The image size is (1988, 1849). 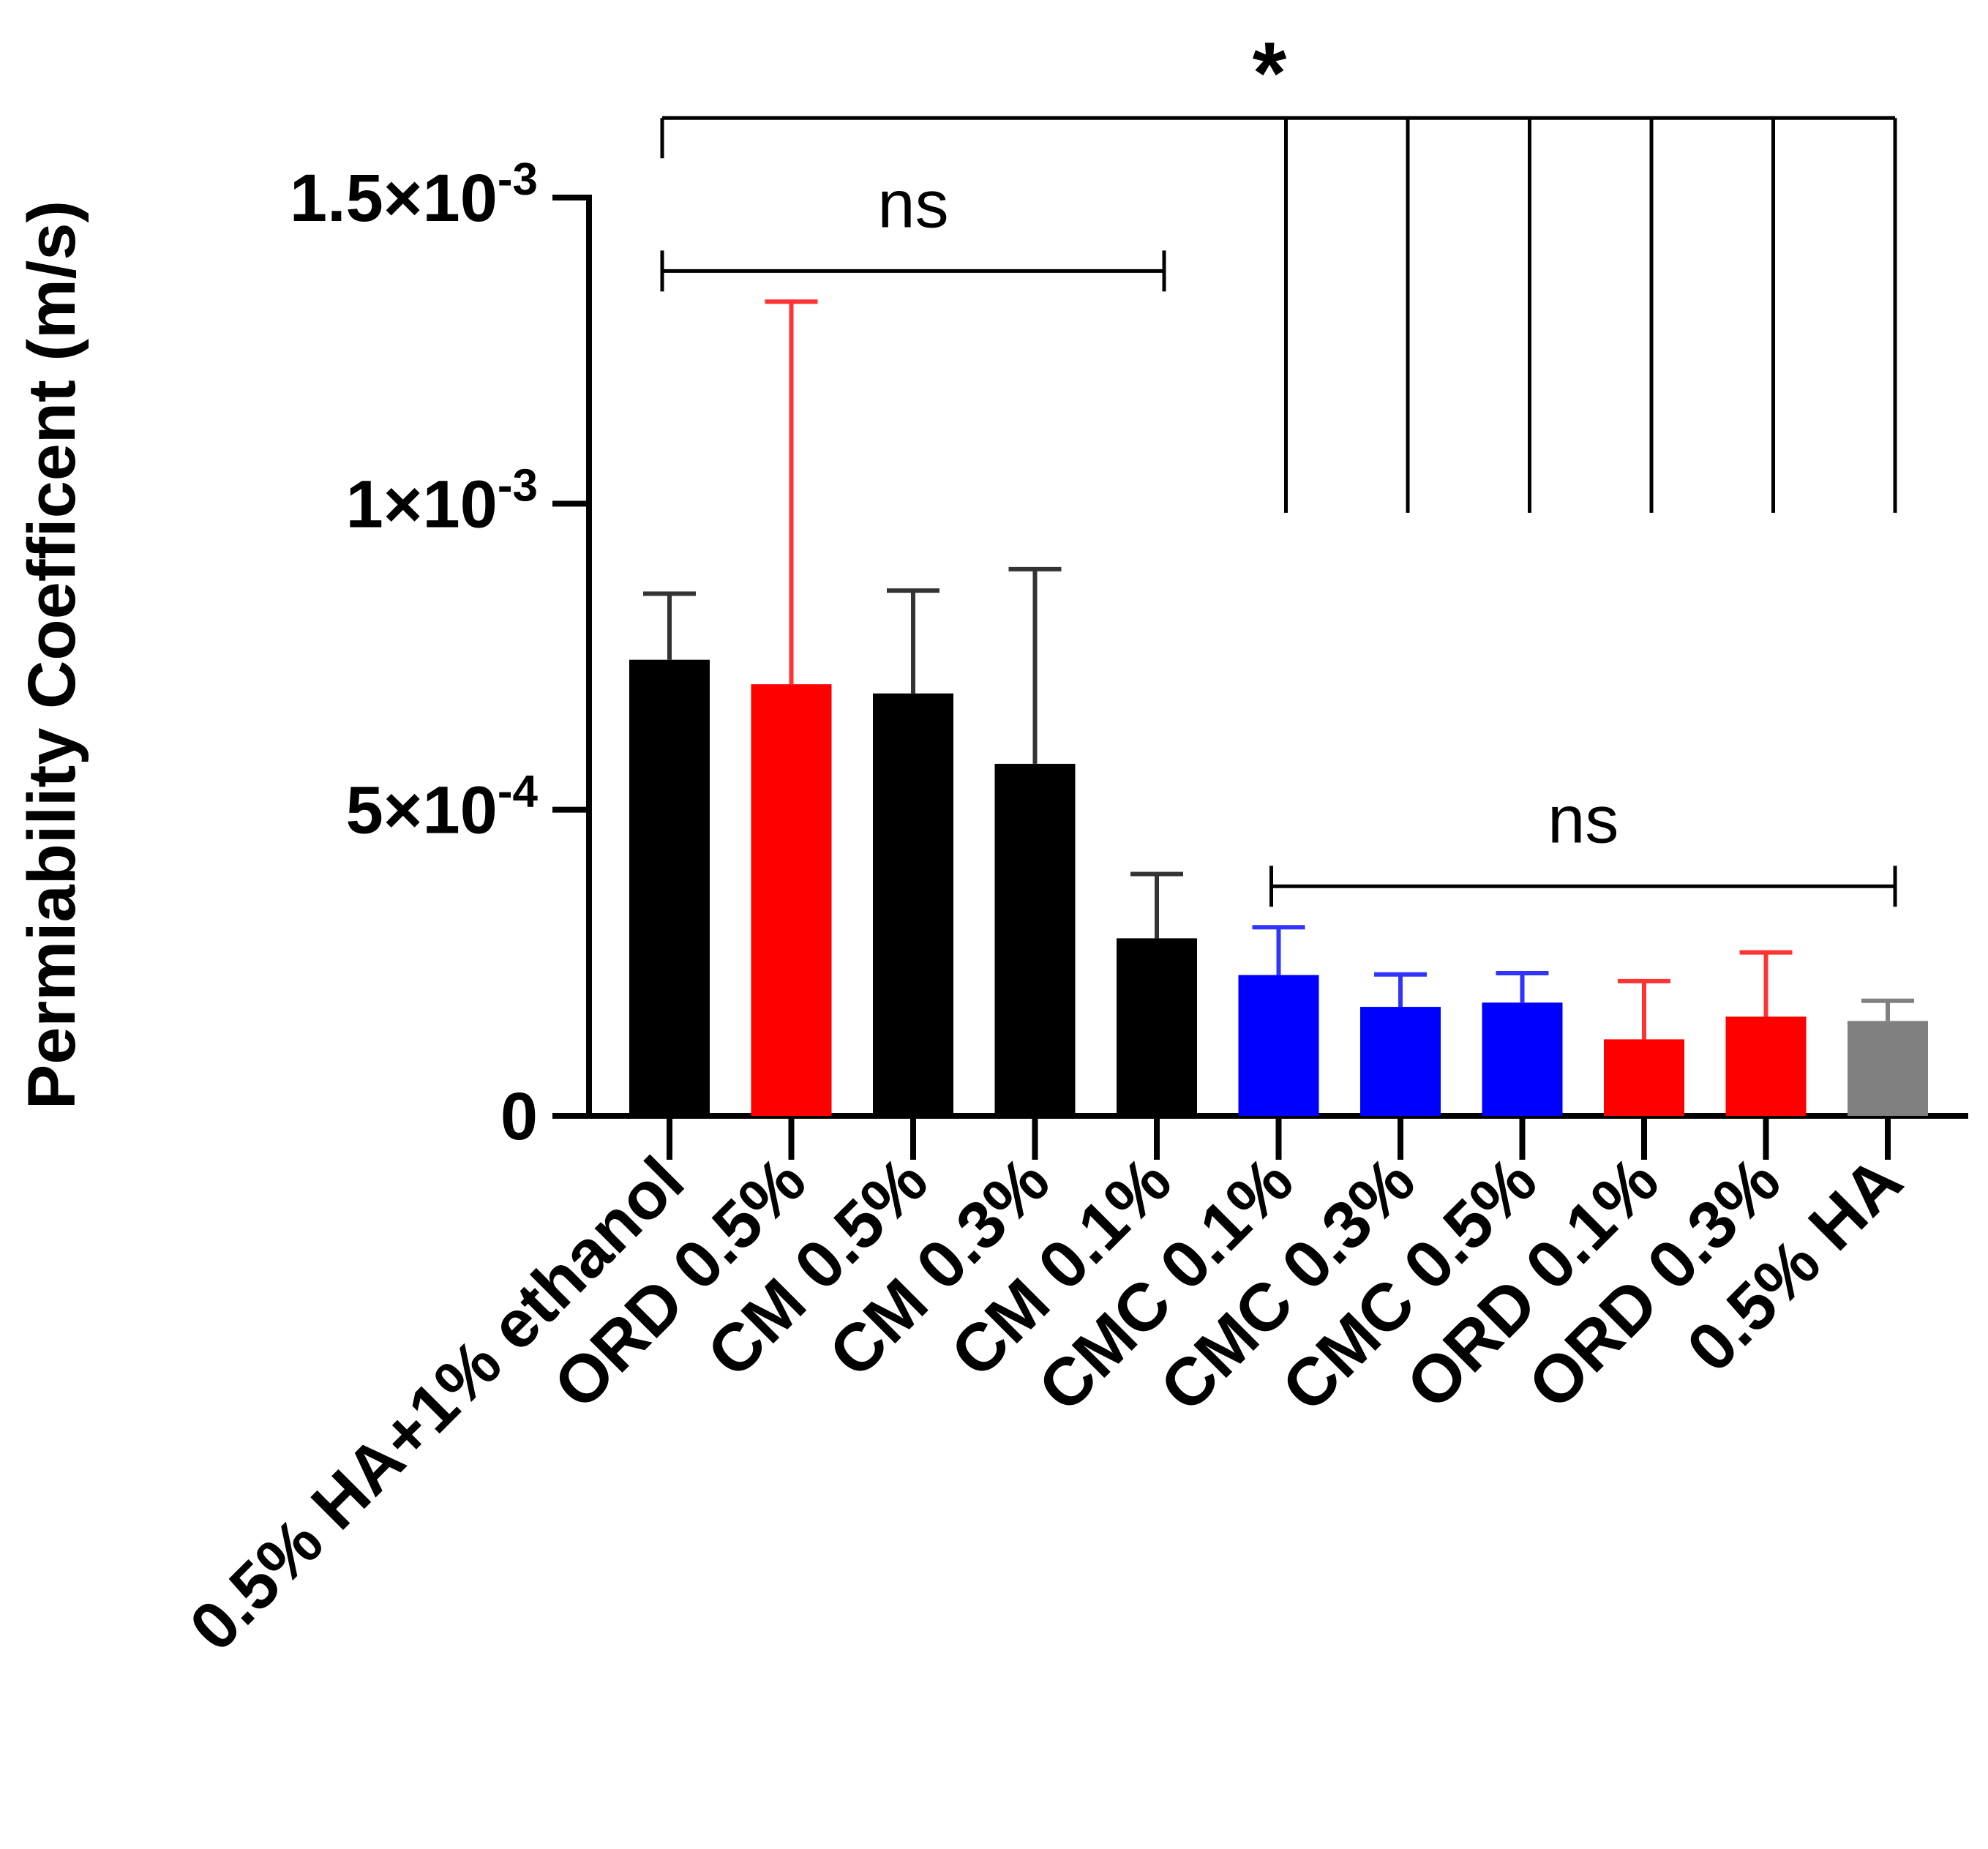 I want to click on y-tick-label: 0, so click(x=519, y=1116).